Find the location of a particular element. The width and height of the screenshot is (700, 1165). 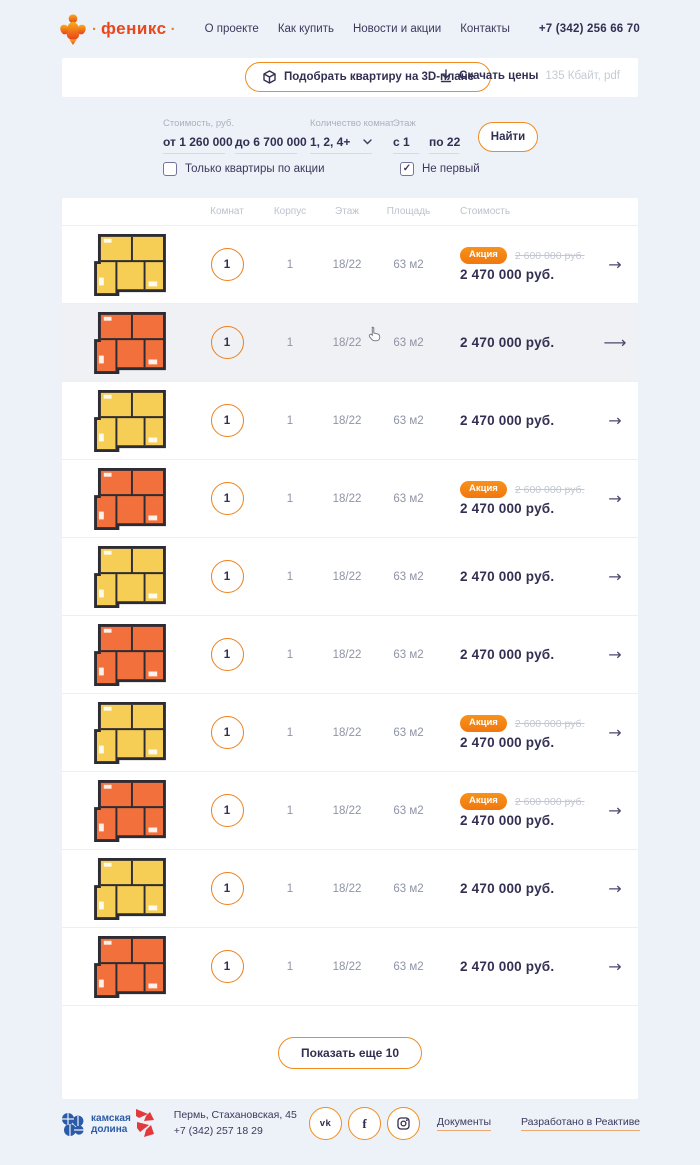

vk-icon: vk is located at coordinates (325, 1123).